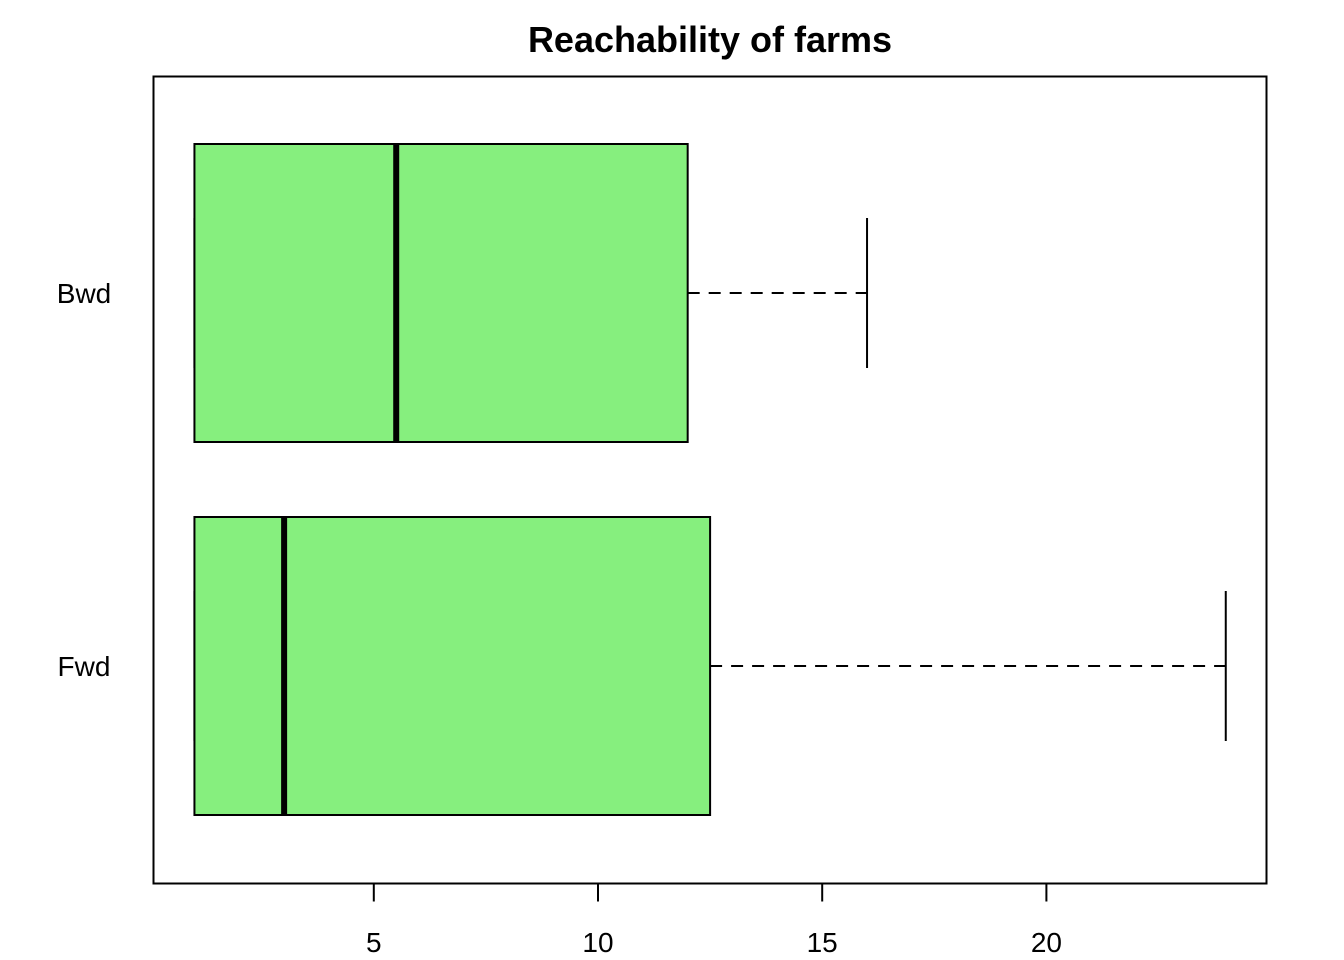 This screenshot has height=960, width=1344. I want to click on x-tick-label-15: 15, so click(822, 942).